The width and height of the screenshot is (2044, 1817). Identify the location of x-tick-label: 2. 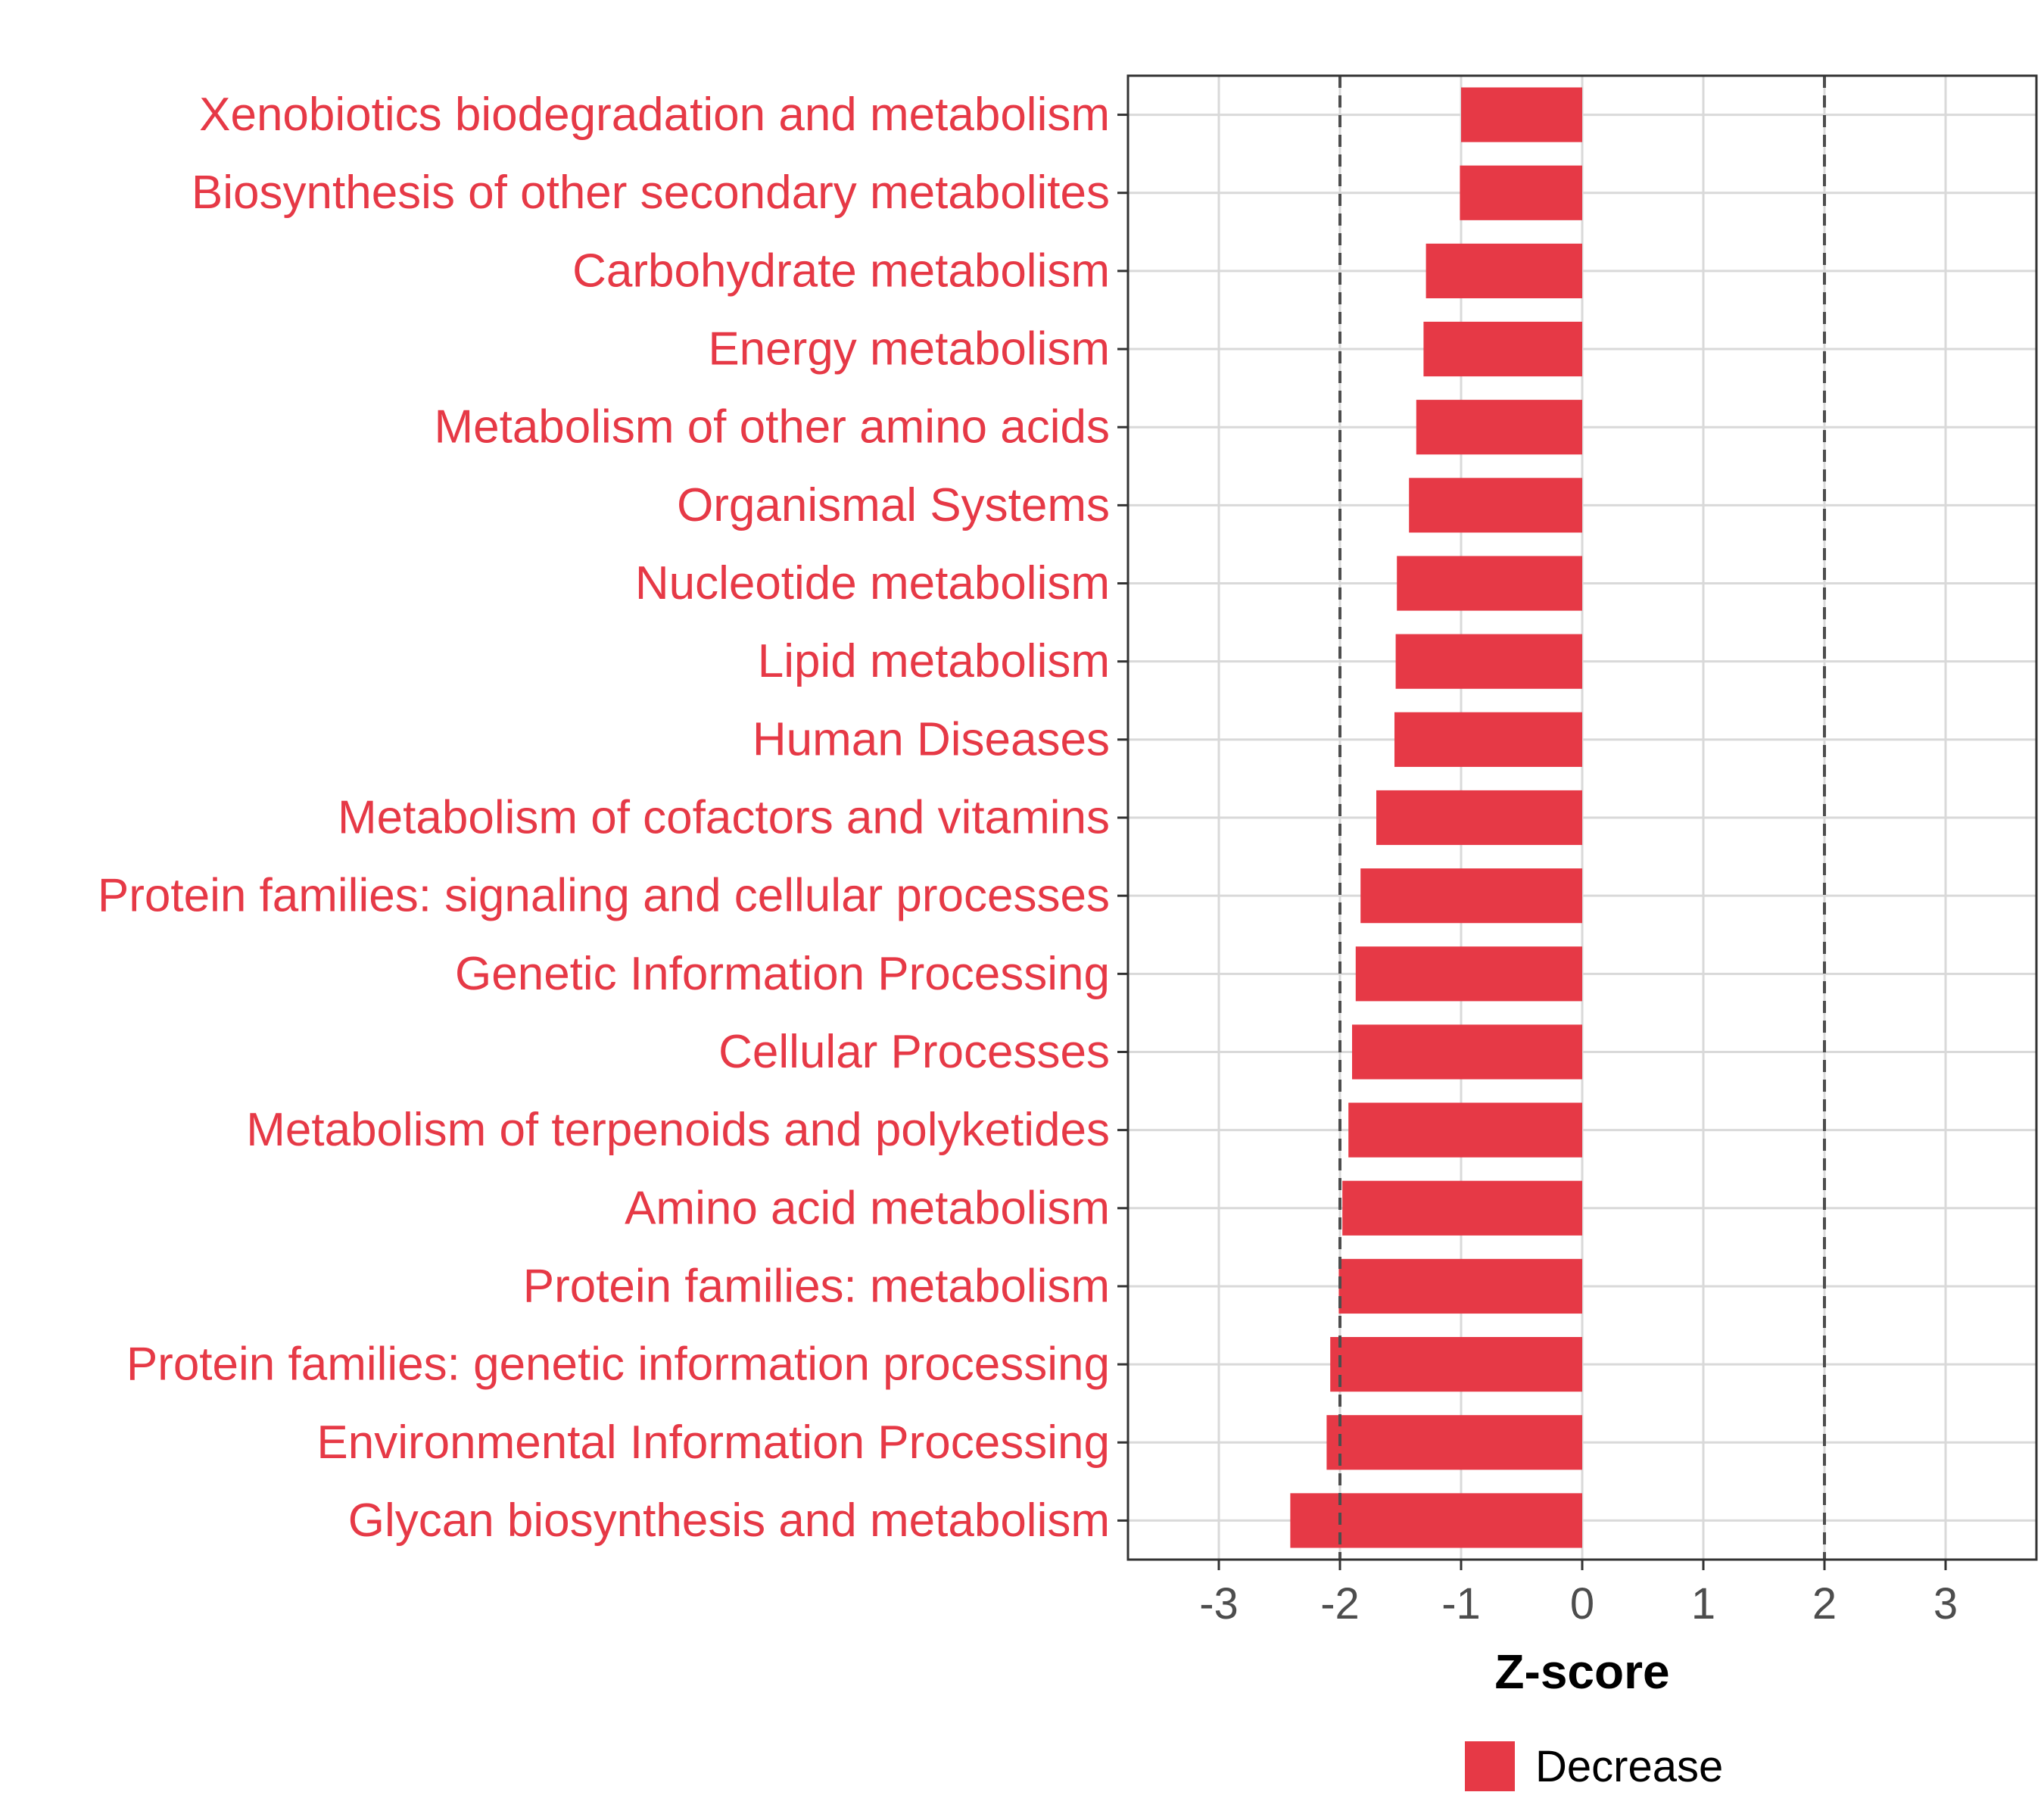
(1825, 1603).